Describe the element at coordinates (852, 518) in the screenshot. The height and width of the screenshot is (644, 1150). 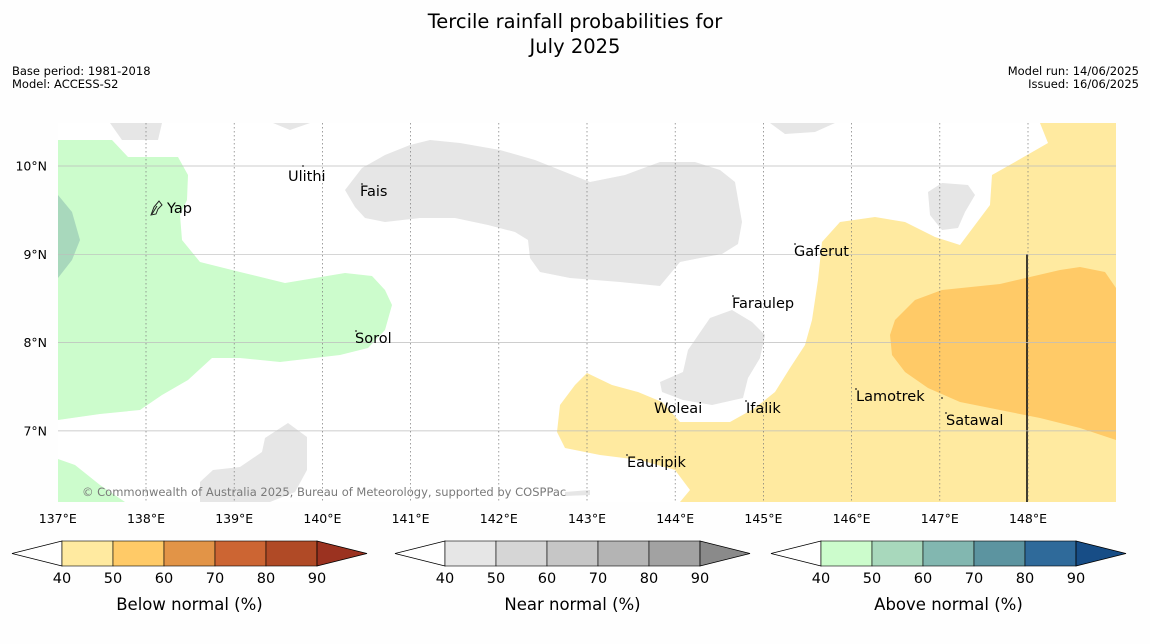
I see `longitude-label: 146°E` at that location.